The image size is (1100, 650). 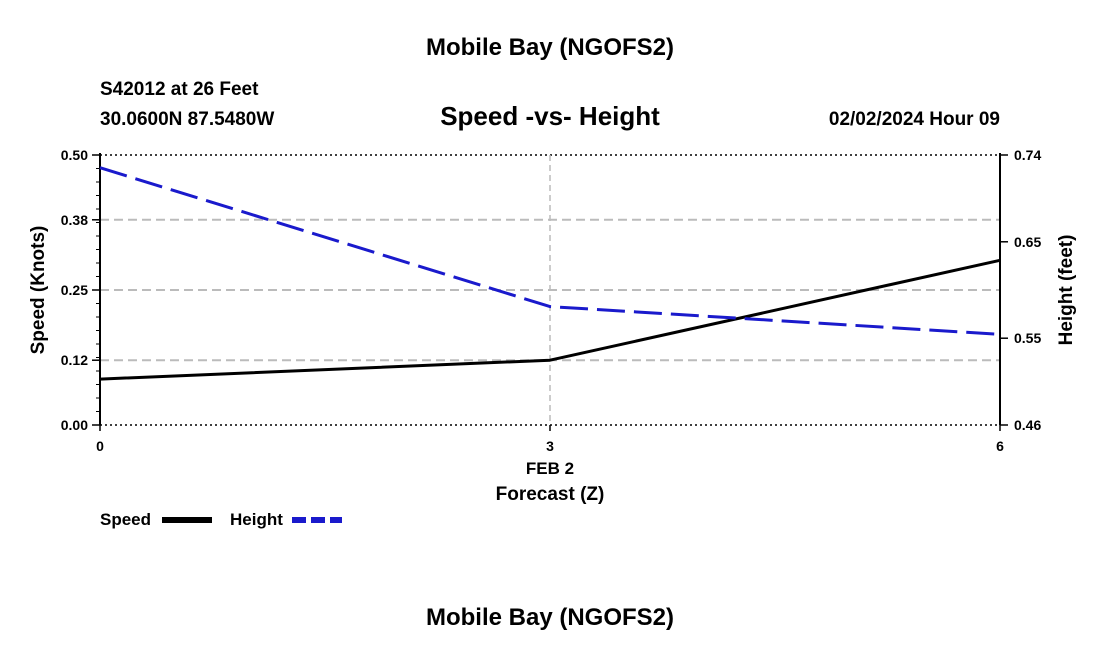 I want to click on y2-tick-label: 0.74, so click(x=1027, y=155).